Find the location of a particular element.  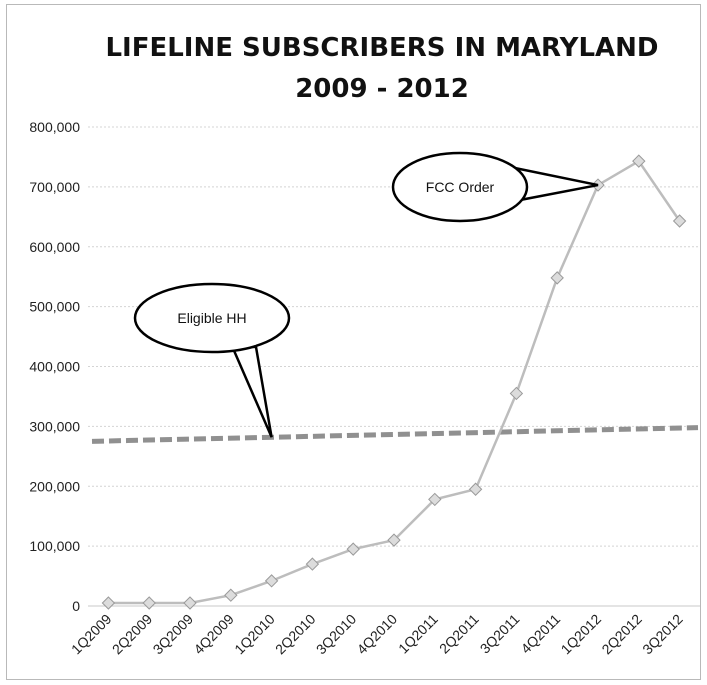

x-tick-label: 1Q2009 is located at coordinates (91, 634).